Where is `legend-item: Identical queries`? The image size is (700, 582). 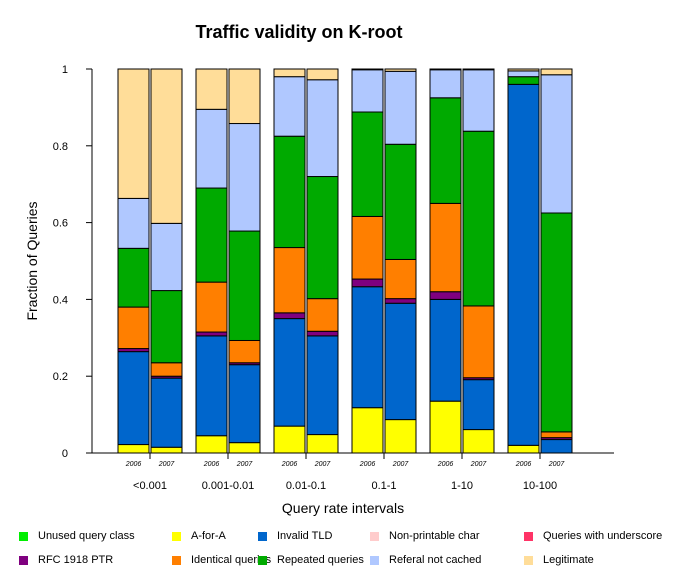 legend-item: Identical queries is located at coordinates (221, 560).